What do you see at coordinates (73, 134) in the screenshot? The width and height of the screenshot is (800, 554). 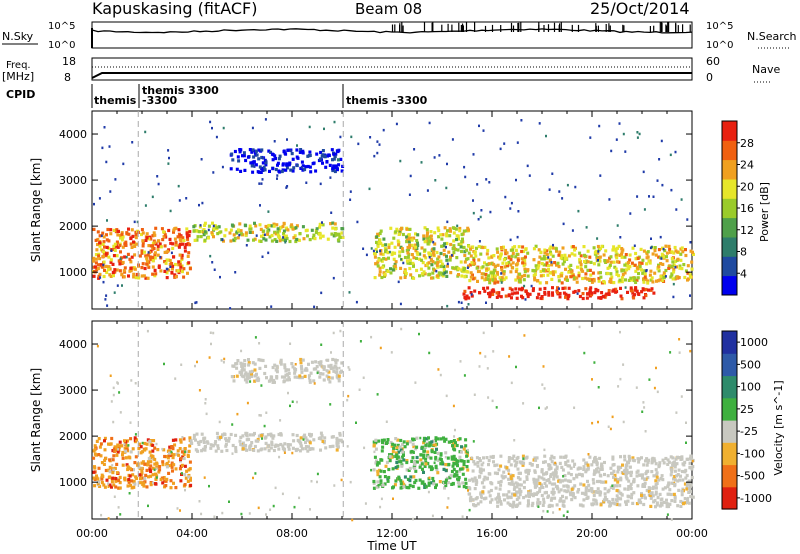 I see `y-tick-label: 4000` at bounding box center [73, 134].